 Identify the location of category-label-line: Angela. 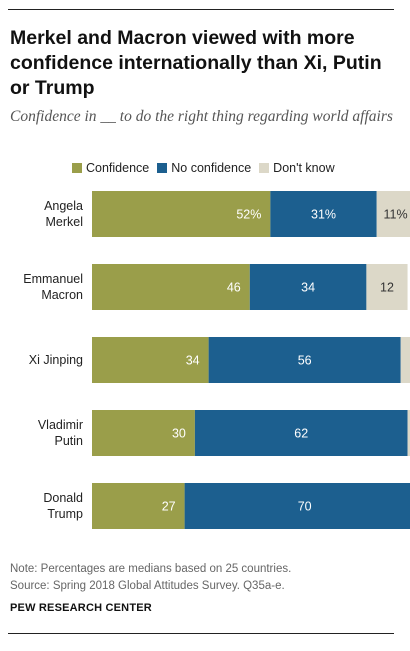
(63, 206).